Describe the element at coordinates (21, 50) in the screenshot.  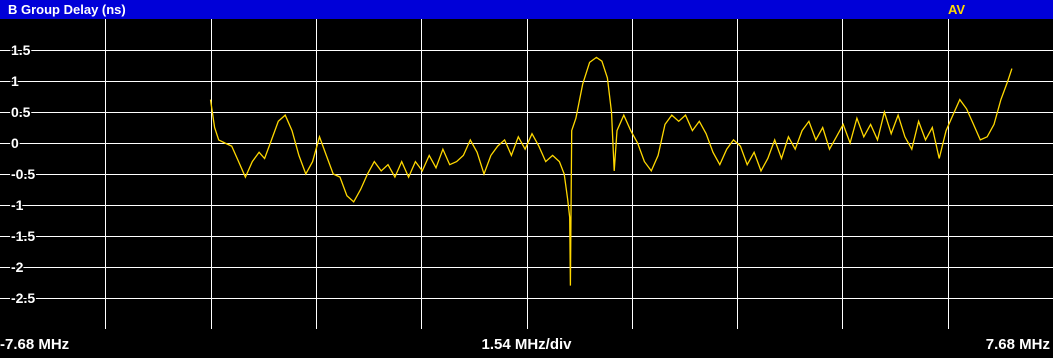
I see `y-tick-label: 1.5` at that location.